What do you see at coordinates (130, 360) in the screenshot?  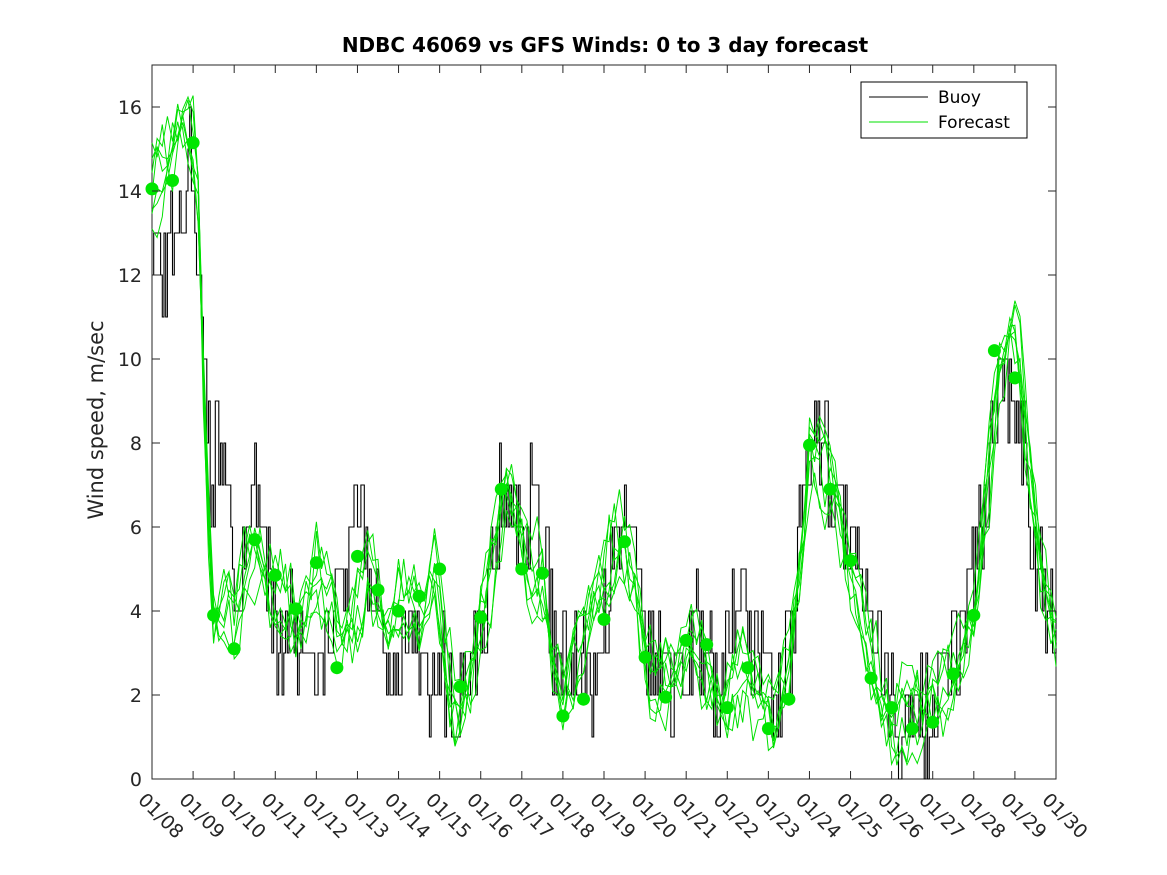 I see `y-tick-label: 10` at bounding box center [130, 360].